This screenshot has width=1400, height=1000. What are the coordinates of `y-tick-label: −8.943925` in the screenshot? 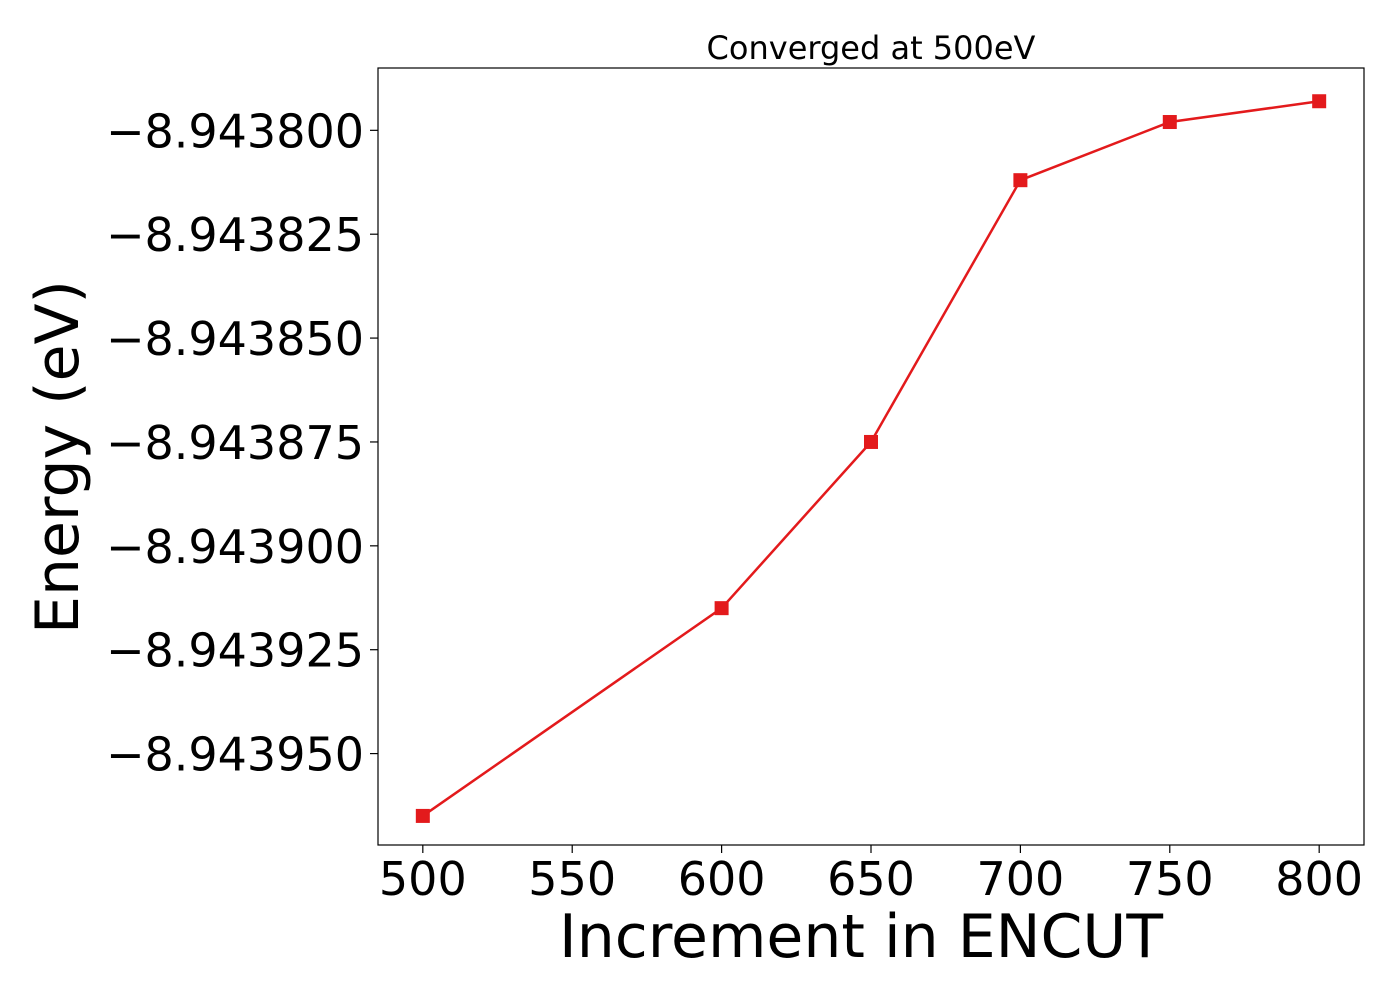 It's located at (235, 651).